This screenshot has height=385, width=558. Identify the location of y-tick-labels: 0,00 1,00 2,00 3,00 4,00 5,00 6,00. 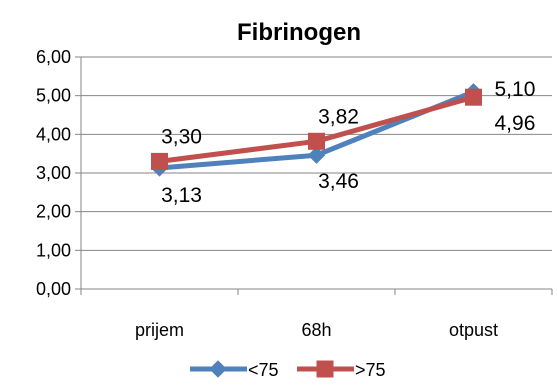
(53, 173).